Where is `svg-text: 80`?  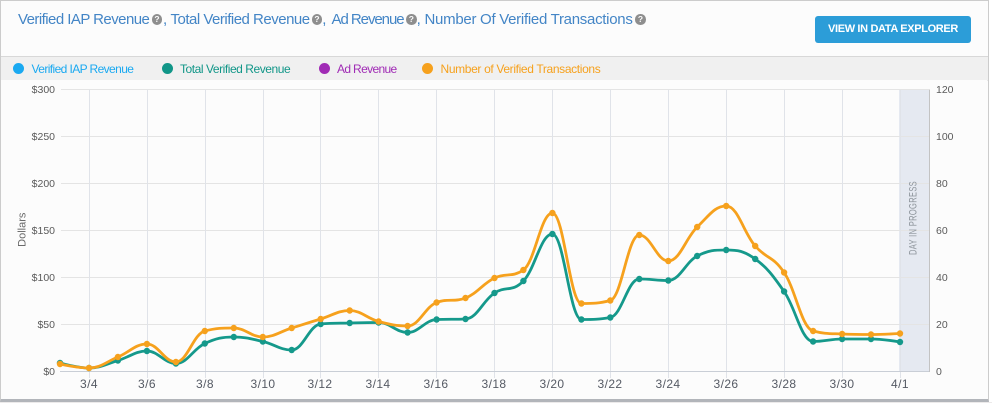 svg-text: 80 is located at coordinates (942, 184).